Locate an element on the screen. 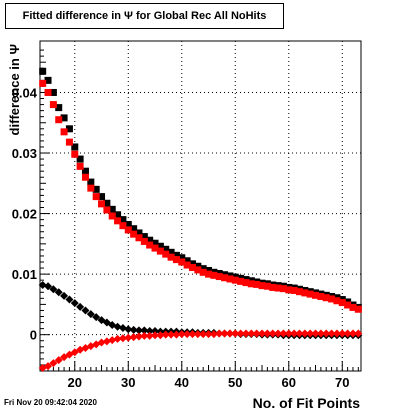  timestamp-footer: Fri Nov 20 09:42:04 2020 is located at coordinates (50, 402).